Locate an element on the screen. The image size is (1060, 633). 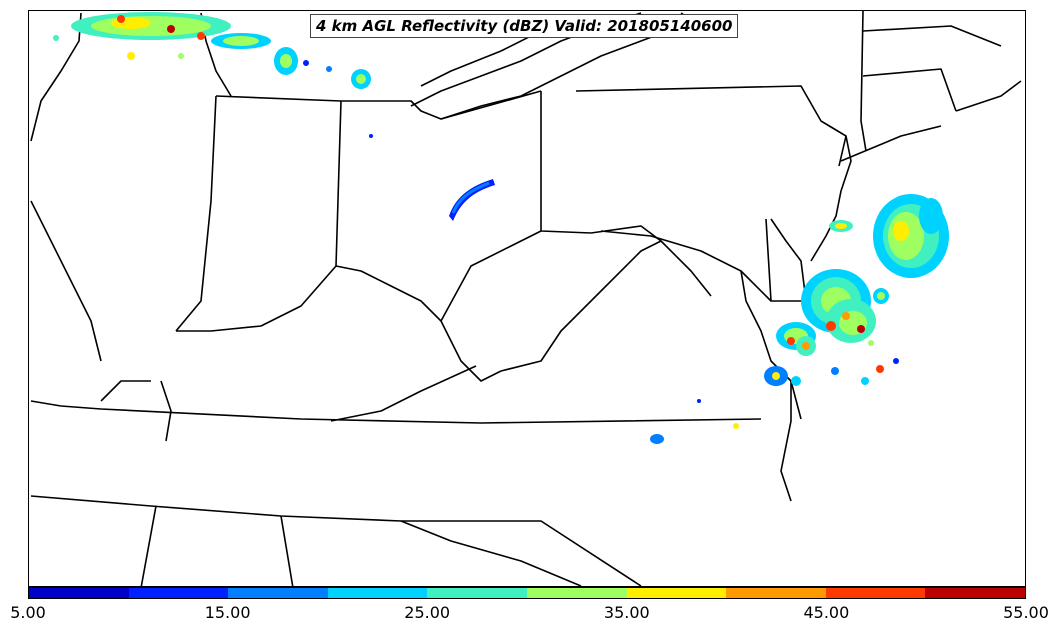
colorbar-tick-label: 45.00 is located at coordinates (826, 612).